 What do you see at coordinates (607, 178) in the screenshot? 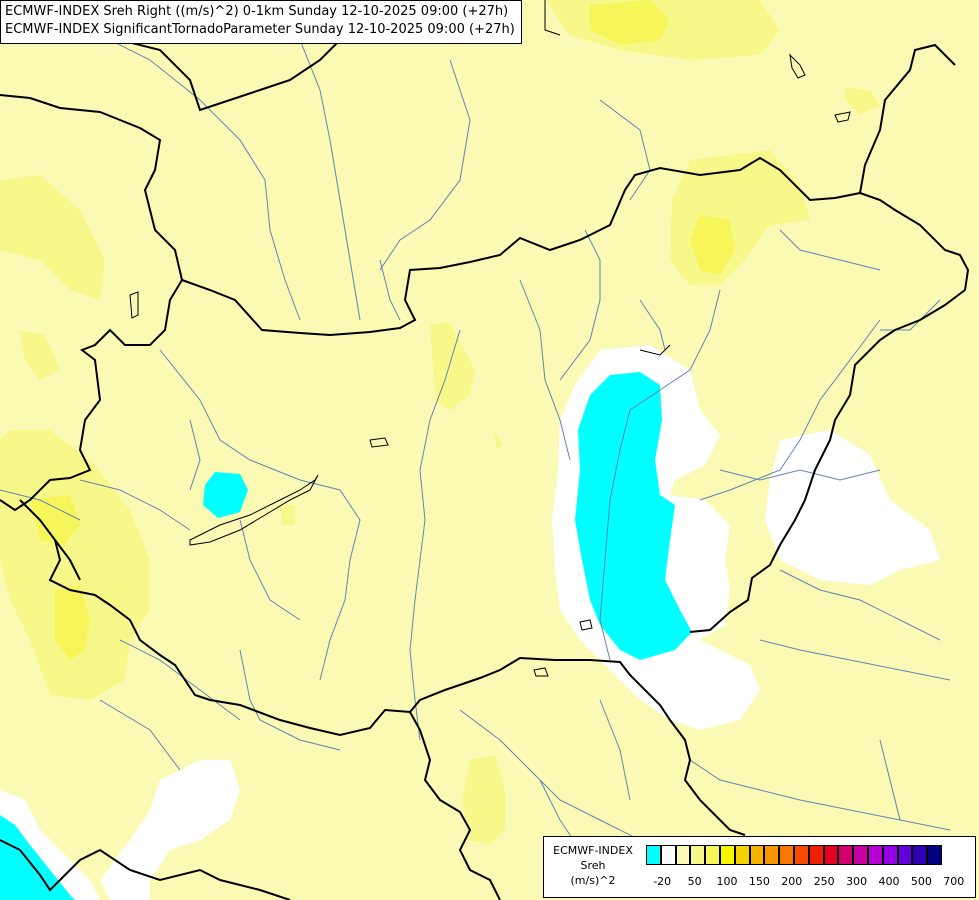
I see `minor-borders` at bounding box center [607, 178].